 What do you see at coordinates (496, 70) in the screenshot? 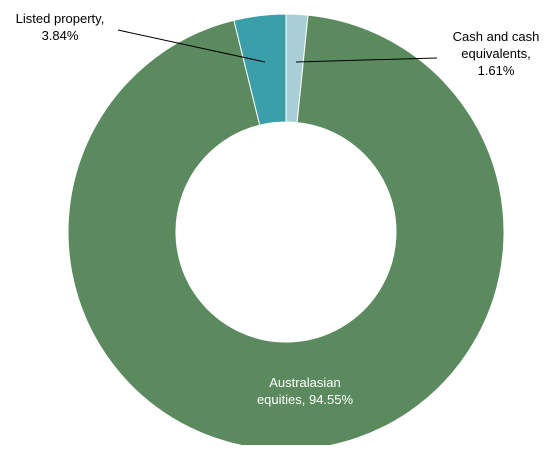
I see `data-label-line: 1.61%` at bounding box center [496, 70].